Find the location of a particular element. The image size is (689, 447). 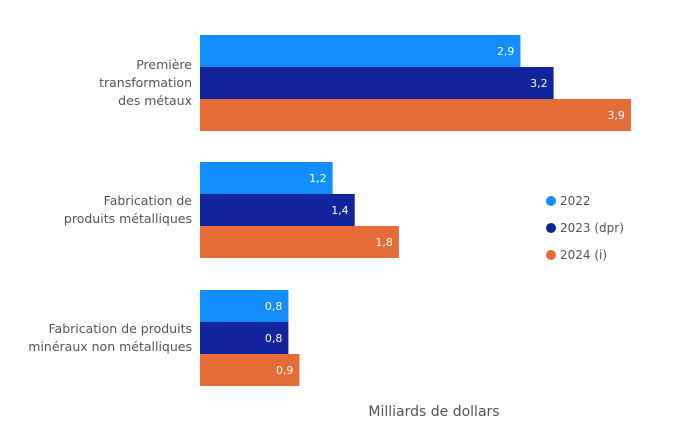

category-label: Première is located at coordinates (164, 64).